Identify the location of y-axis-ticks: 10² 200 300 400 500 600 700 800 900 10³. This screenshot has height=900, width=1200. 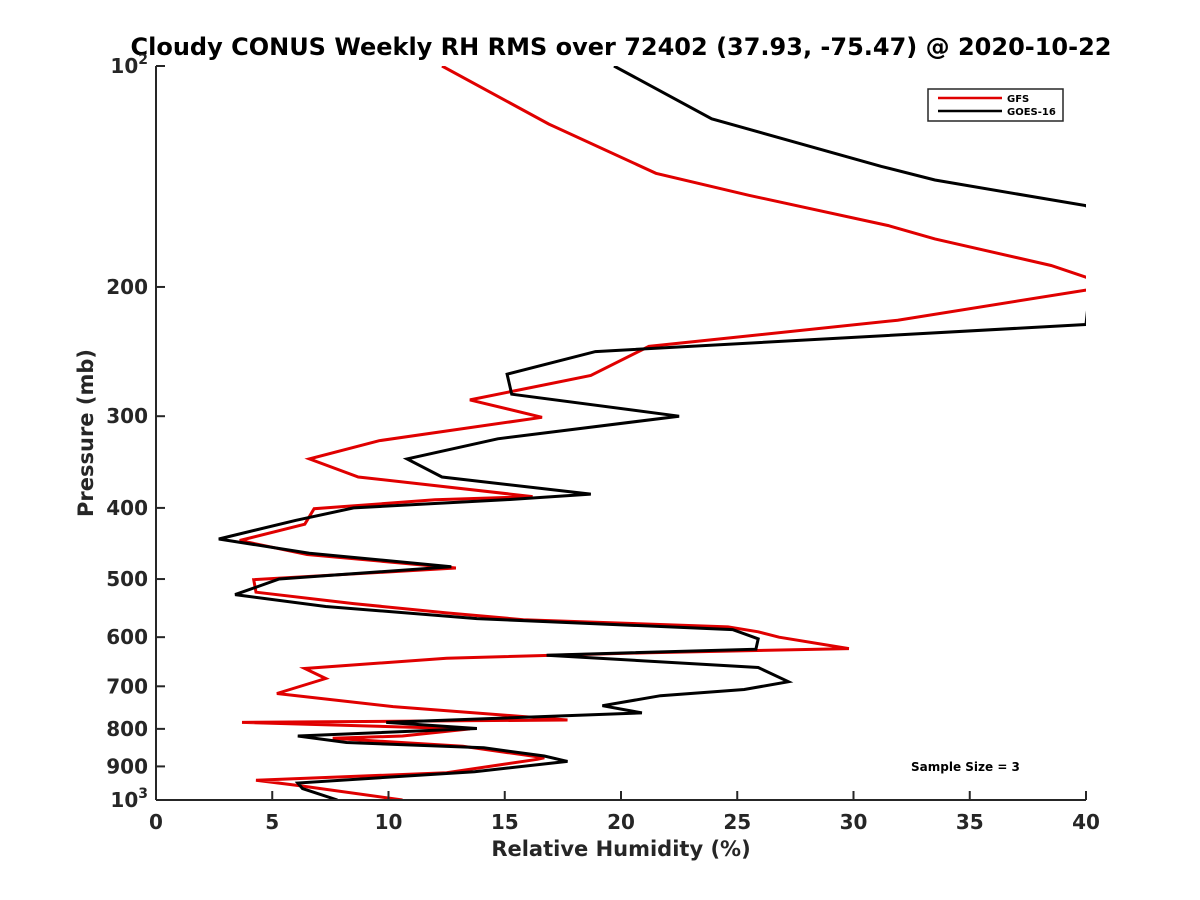
(135, 432).